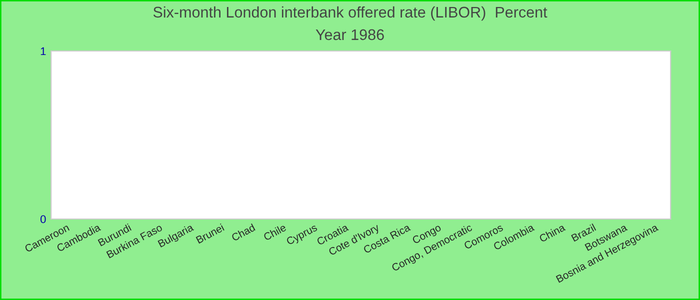 The height and width of the screenshot is (300, 700). I want to click on chart-title: Six-month London interbank offered rate (LIBOR) Percent, so click(350, 13).